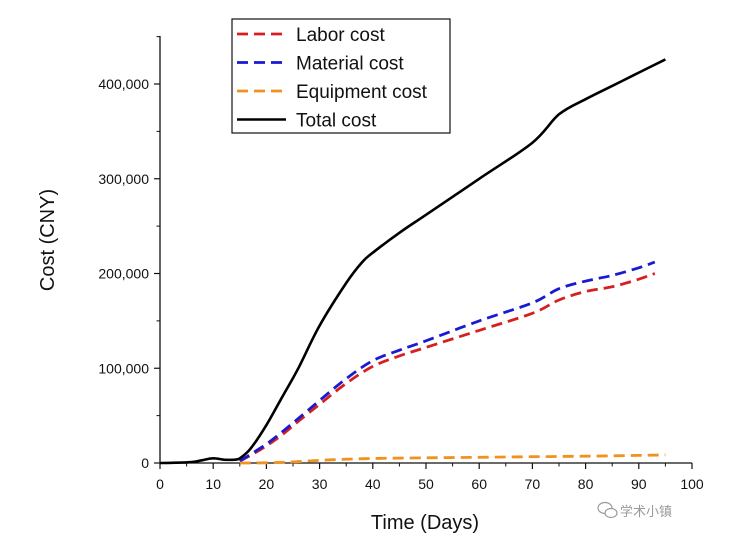 The image size is (756, 551). Describe the element at coordinates (479, 484) in the screenshot. I see `x-tick-label: 60` at that location.